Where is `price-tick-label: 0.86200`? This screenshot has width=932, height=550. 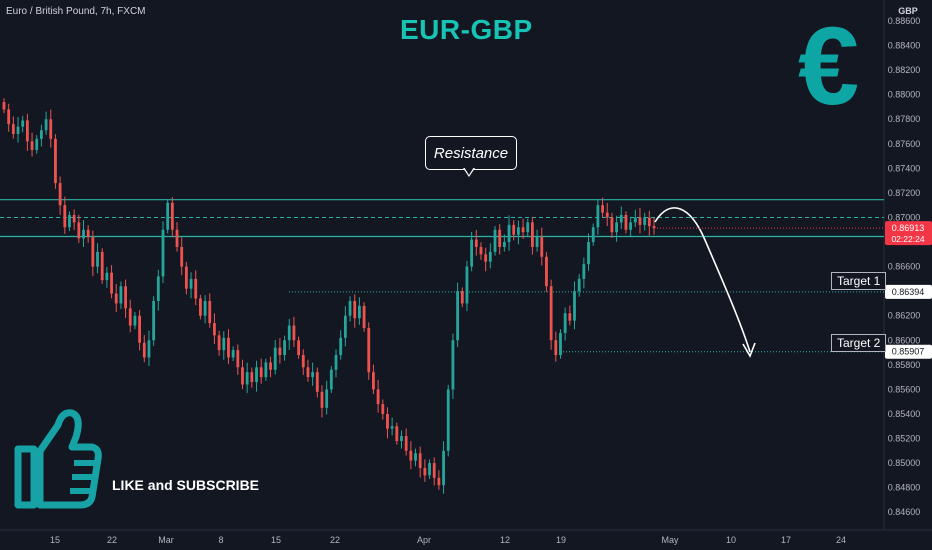
price-tick-label: 0.86200 is located at coordinates (904, 316).